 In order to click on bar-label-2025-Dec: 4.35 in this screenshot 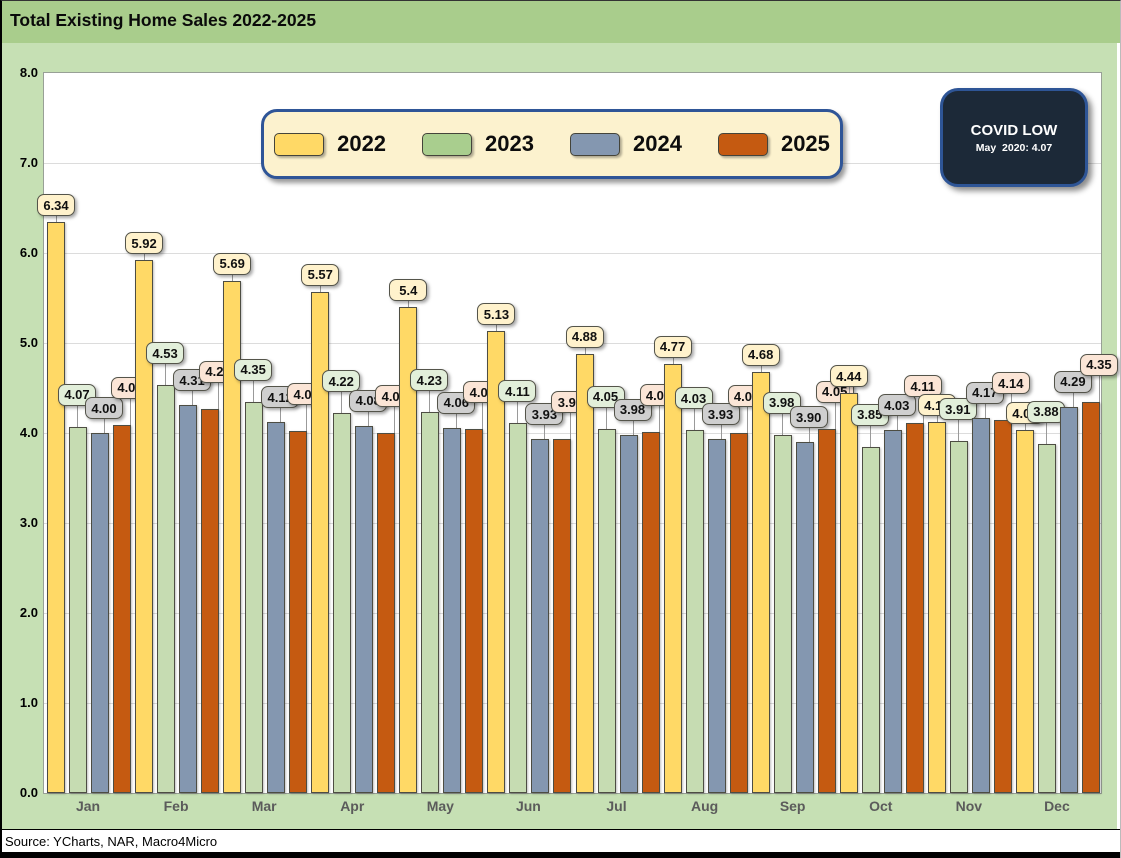, I will do `click(1098, 364)`.